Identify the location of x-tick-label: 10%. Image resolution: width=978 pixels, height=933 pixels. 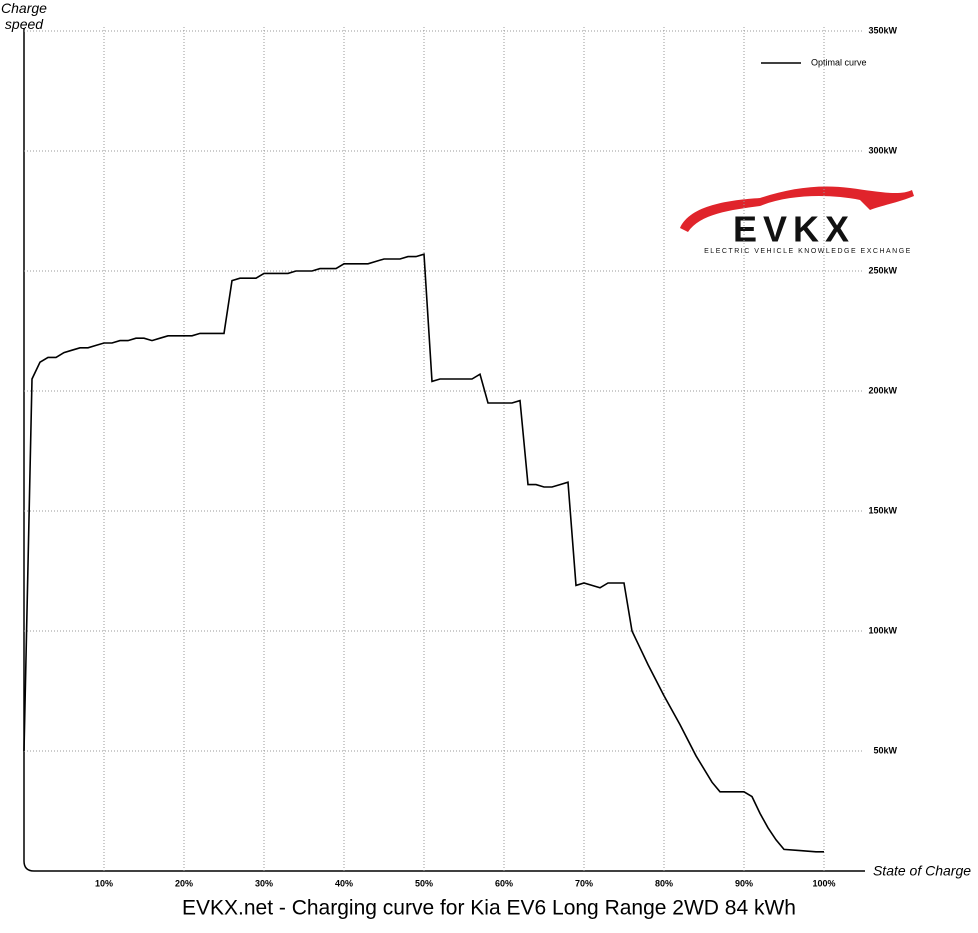
(104, 883).